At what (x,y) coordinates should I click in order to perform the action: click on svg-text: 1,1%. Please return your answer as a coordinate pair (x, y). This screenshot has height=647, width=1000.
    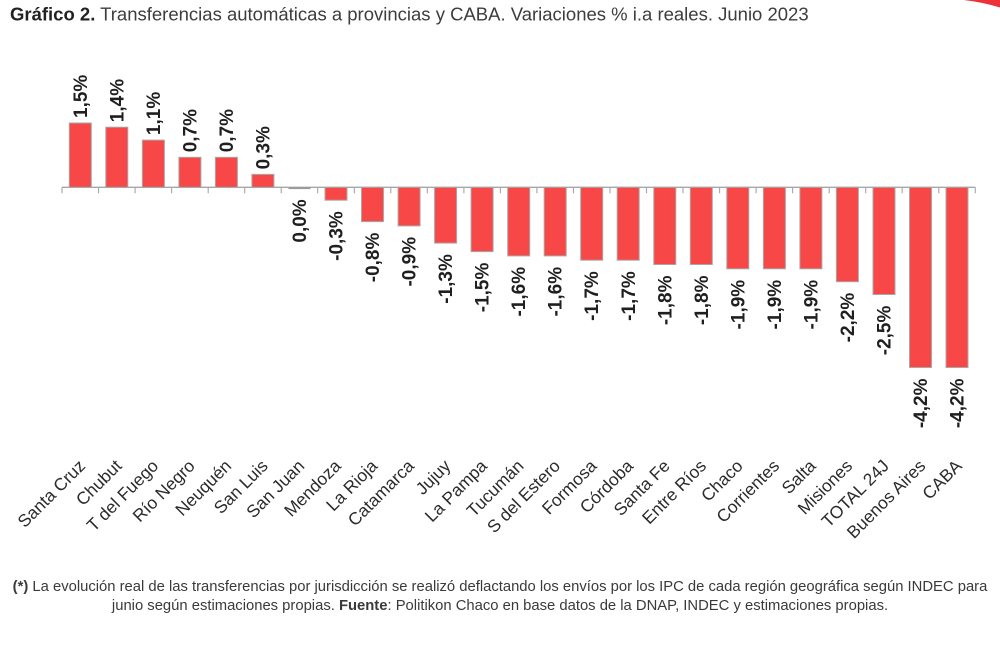
    Looking at the image, I should click on (154, 113).